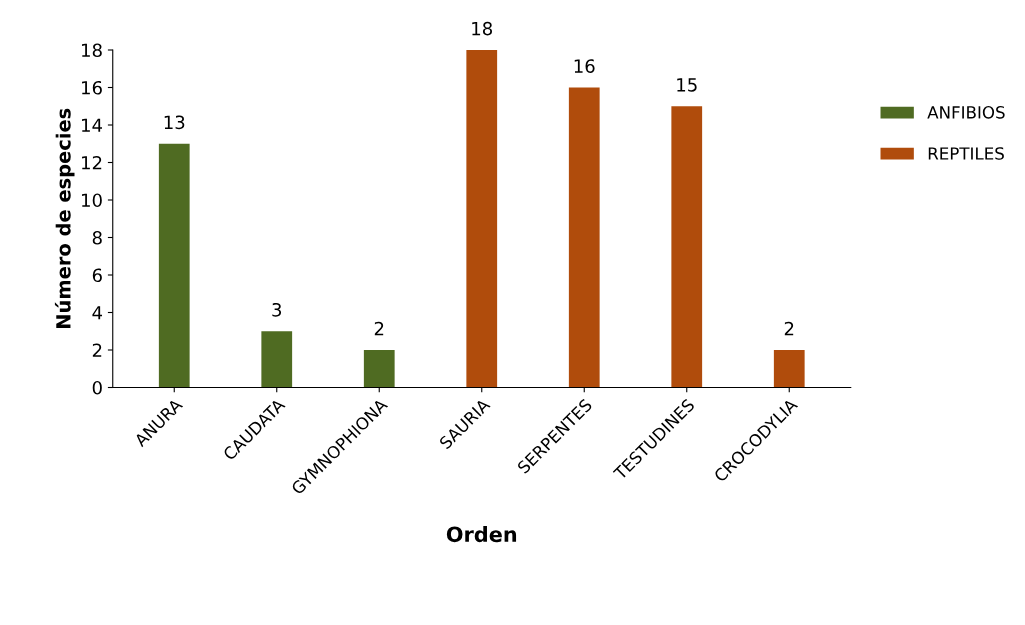 The width and height of the screenshot is (1025, 625). Describe the element at coordinates (97, 237) in the screenshot. I see `y-tick-label: 8` at that location.